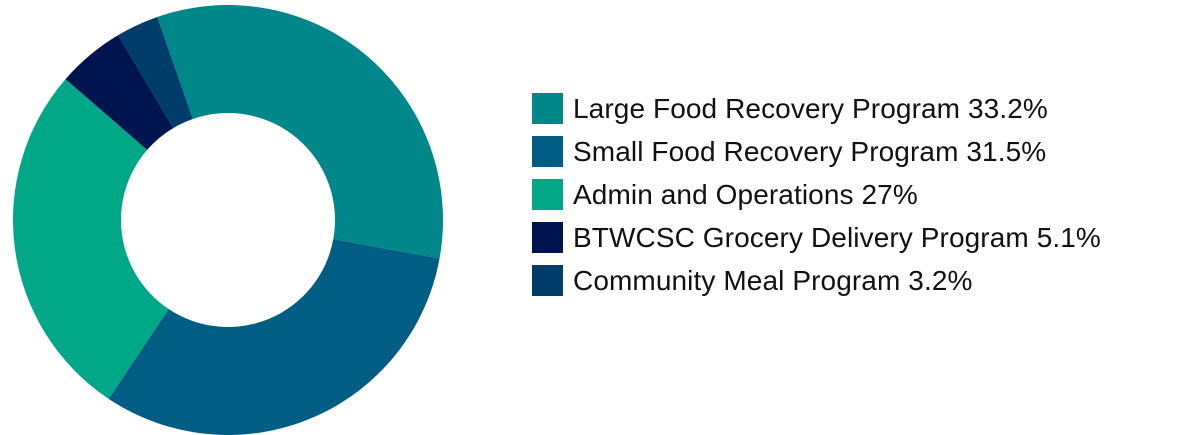  I want to click on legend-item: Community Meal Program 3.2%, so click(816, 280).